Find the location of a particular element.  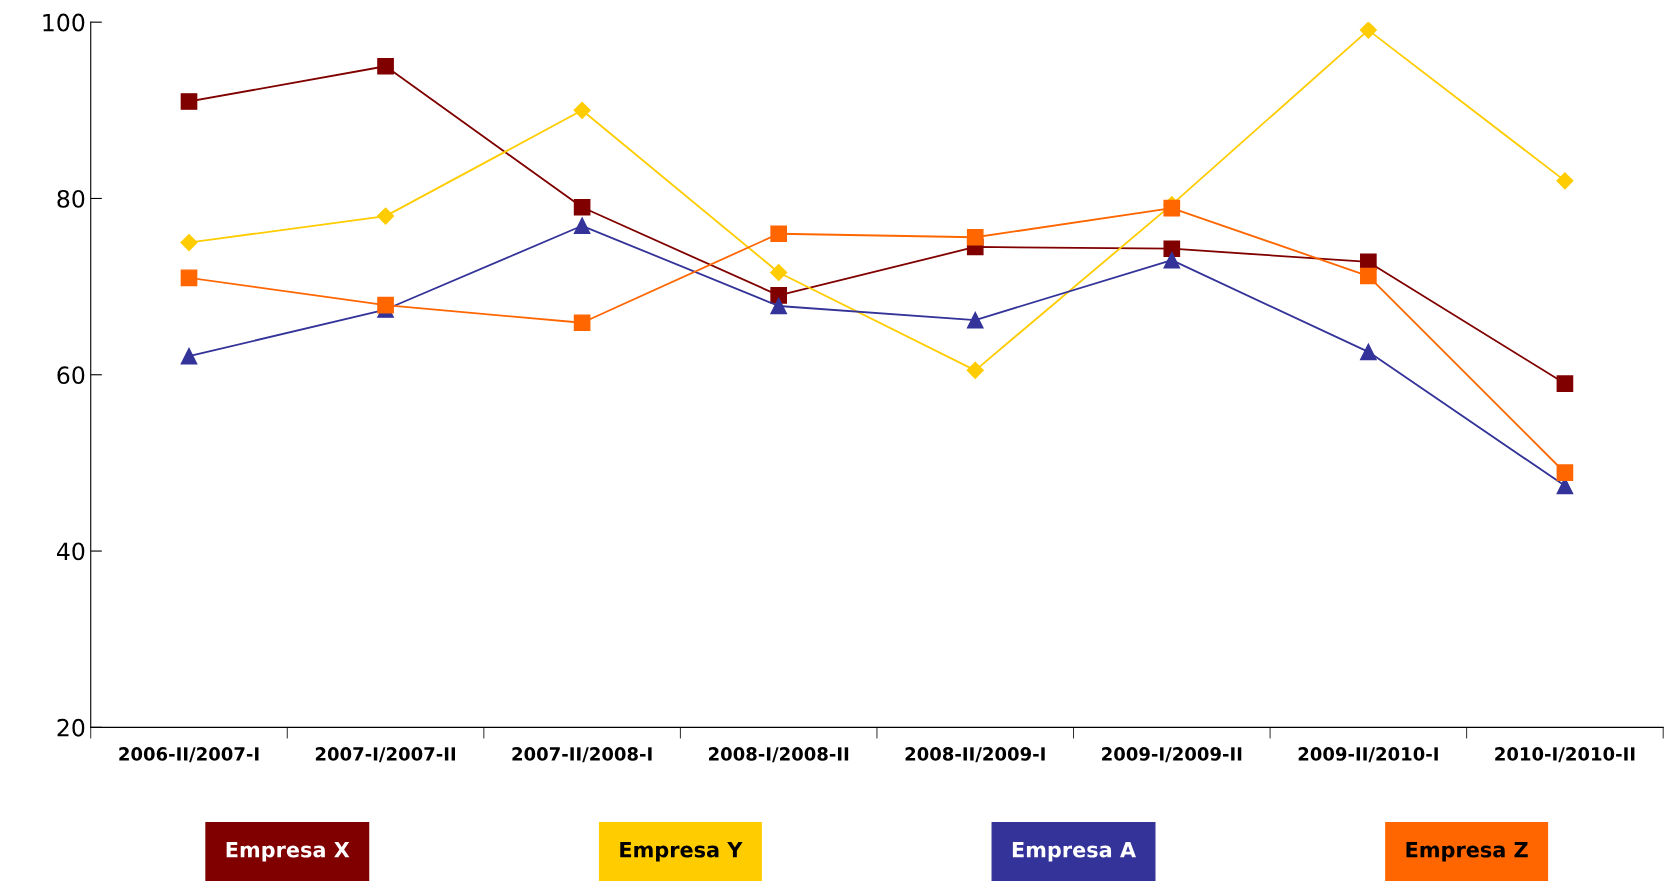

x-tick-label: 2006-II/2007-I is located at coordinates (189, 755).